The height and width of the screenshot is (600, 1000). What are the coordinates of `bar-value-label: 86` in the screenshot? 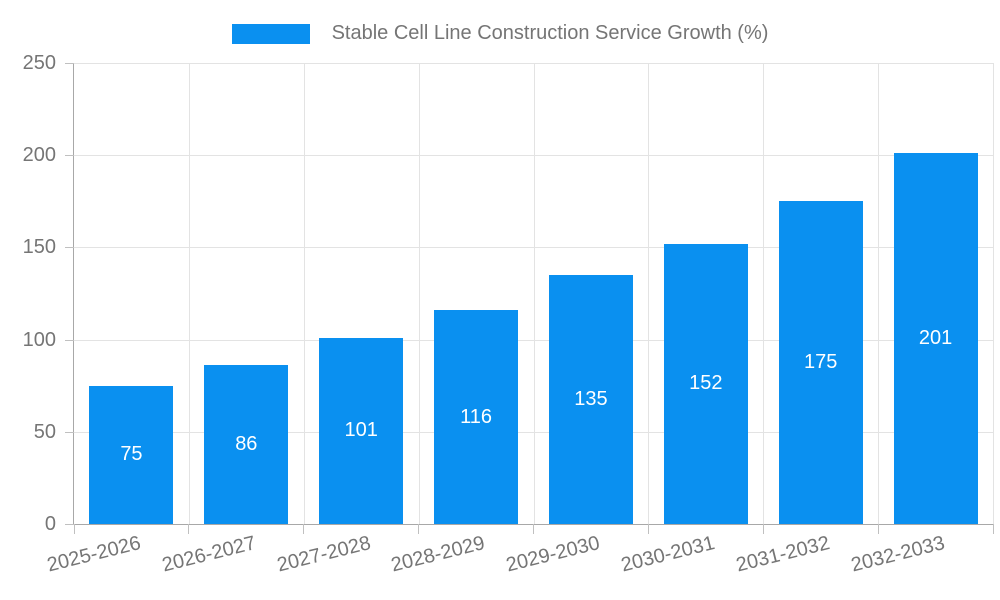 It's located at (246, 444).